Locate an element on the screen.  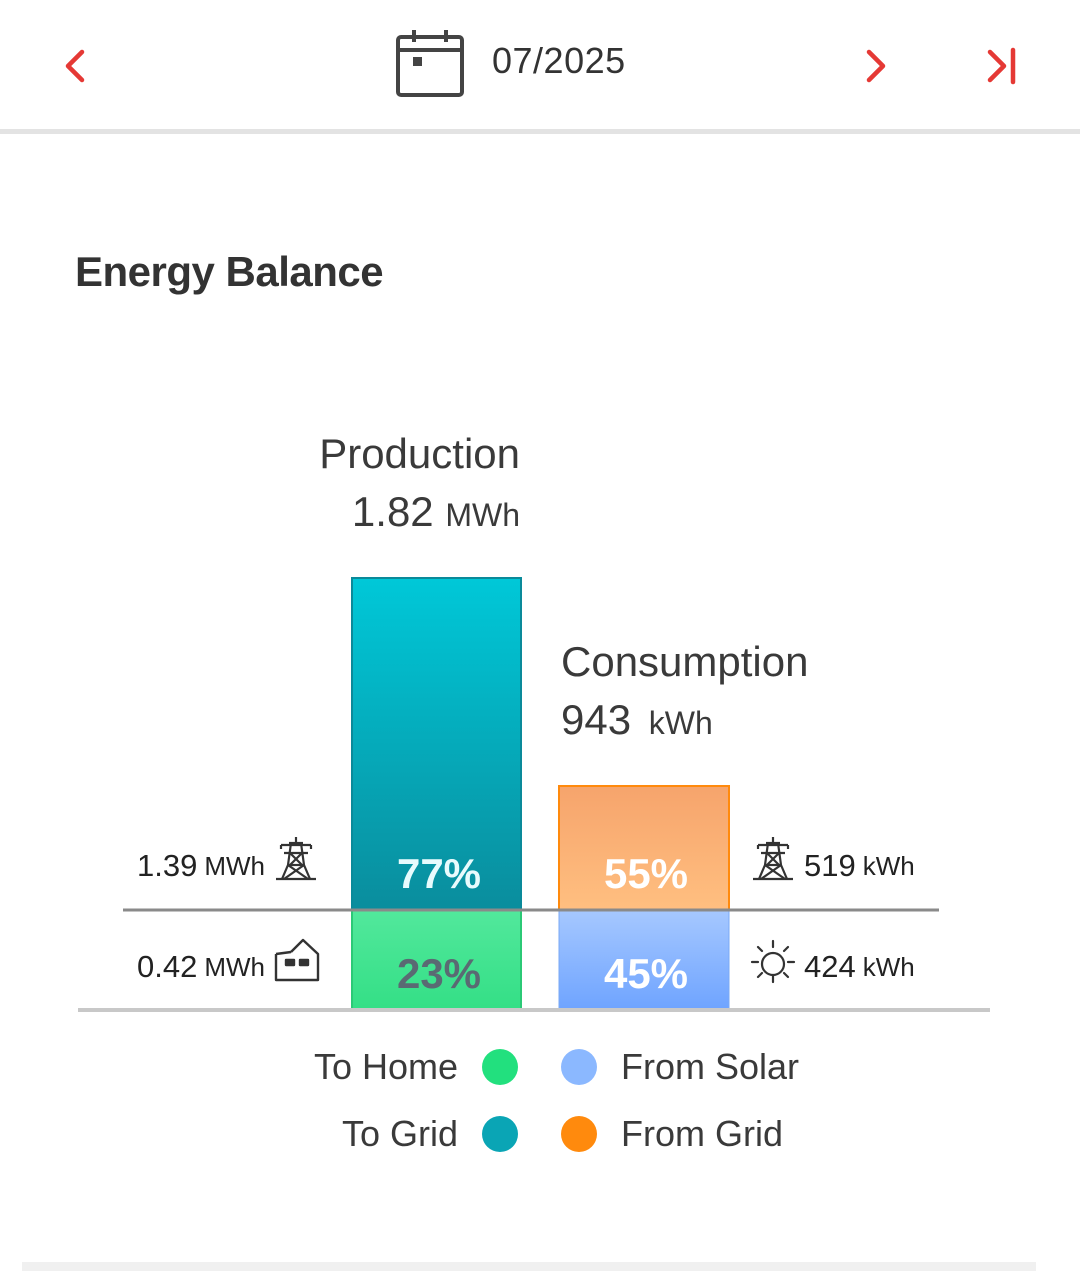
period-label: 07/2025 is located at coordinates (559, 60).